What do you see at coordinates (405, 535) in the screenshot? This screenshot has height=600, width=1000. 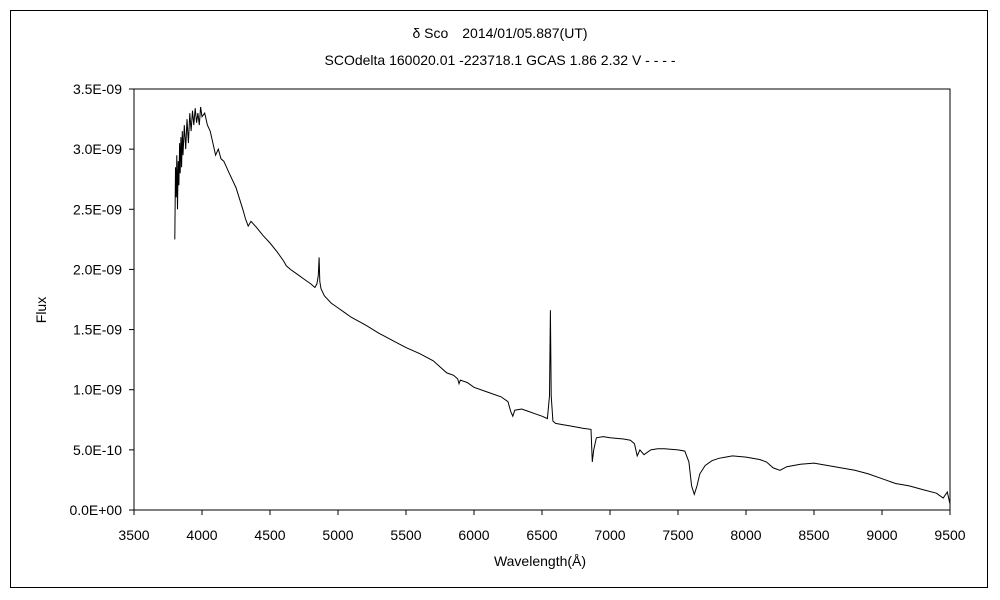 I see `x-tick-label: 5500` at bounding box center [405, 535].